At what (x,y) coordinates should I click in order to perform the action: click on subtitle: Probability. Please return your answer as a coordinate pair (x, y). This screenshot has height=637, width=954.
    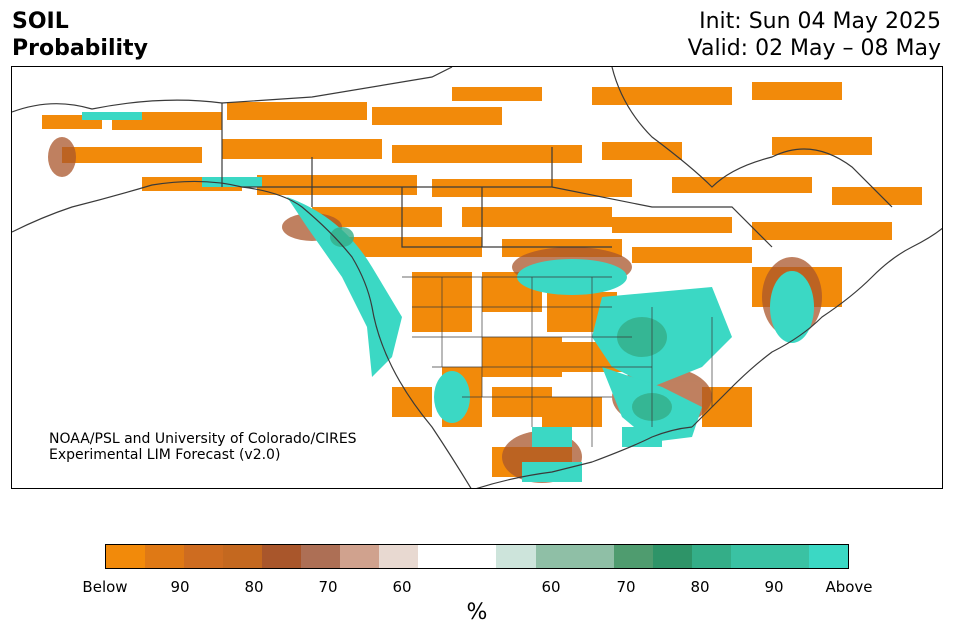
    Looking at the image, I should click on (80, 48).